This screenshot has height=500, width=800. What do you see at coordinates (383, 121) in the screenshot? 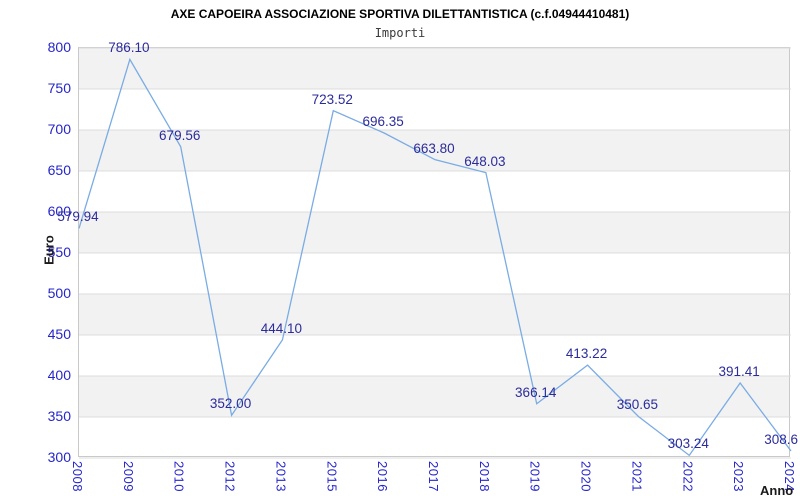
I see `data-label: 696.35` at bounding box center [383, 121].